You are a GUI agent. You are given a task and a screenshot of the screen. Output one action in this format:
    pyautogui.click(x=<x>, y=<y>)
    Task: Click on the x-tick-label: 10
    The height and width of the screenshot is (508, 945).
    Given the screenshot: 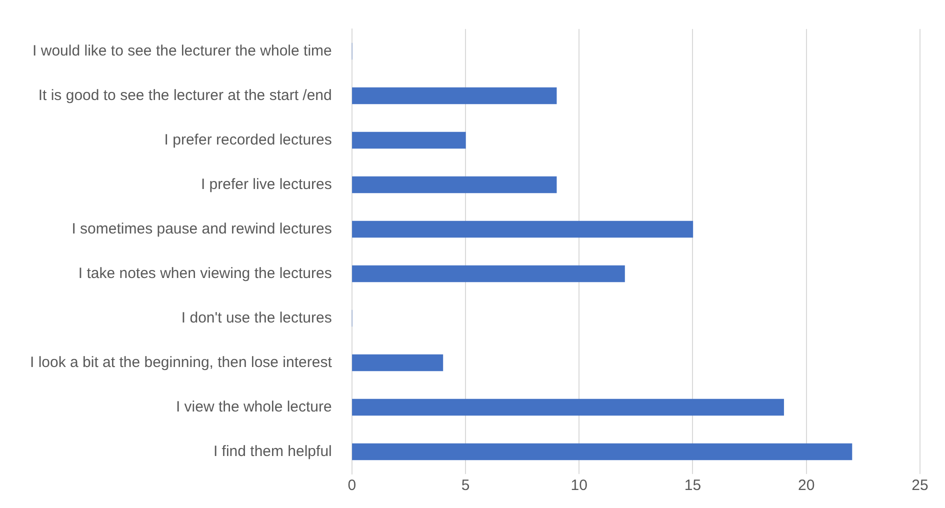 What is the action you would take?
    pyautogui.click(x=579, y=485)
    